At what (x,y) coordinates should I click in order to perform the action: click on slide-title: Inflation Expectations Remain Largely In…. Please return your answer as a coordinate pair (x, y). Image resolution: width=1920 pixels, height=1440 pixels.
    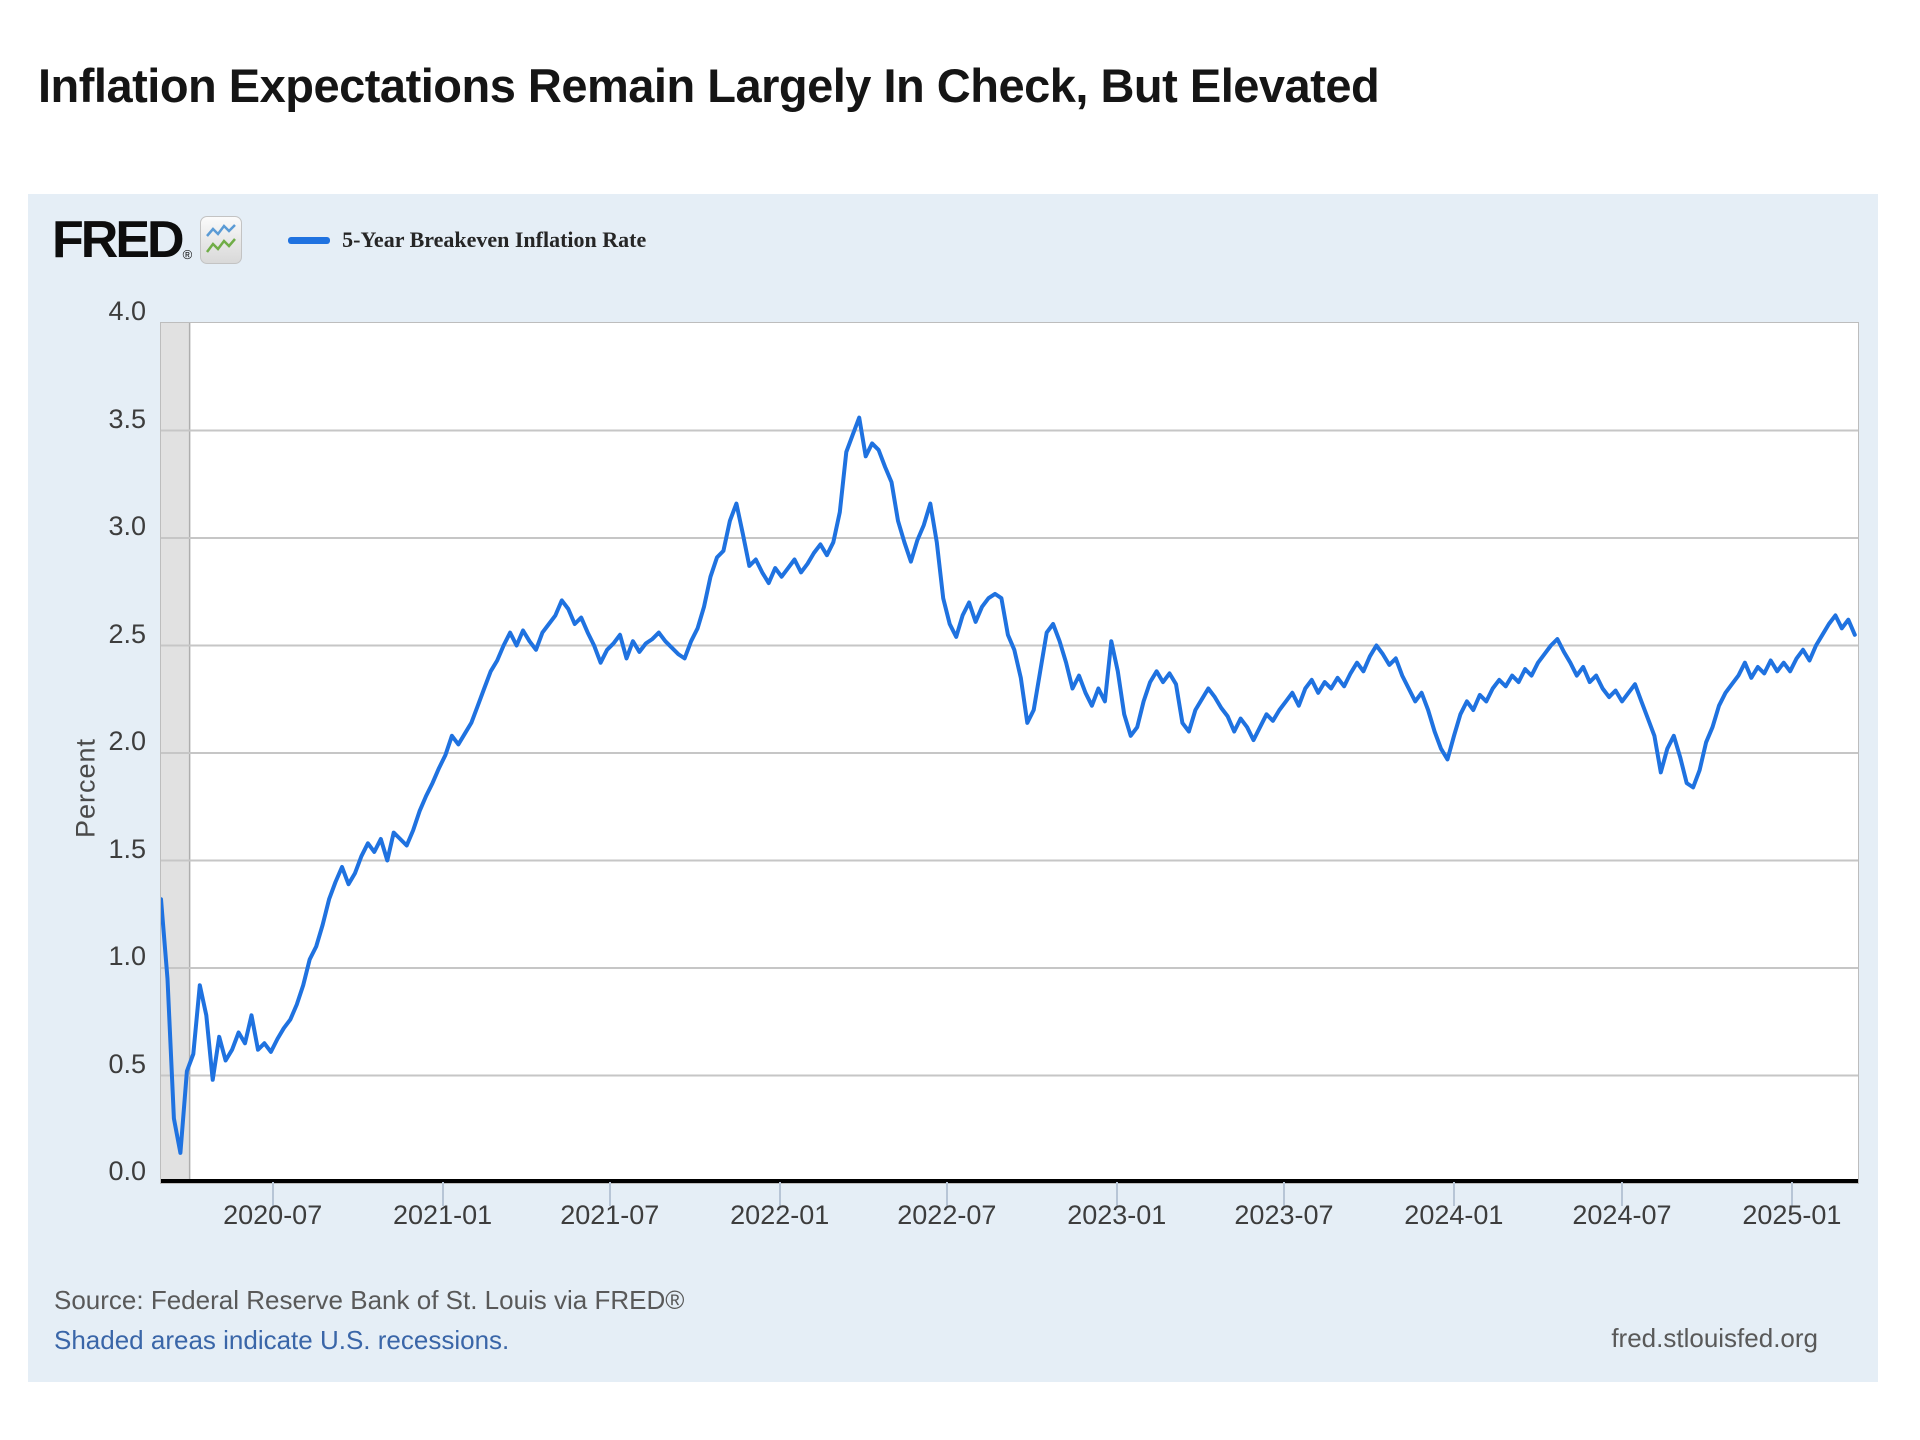
    Looking at the image, I should click on (709, 85).